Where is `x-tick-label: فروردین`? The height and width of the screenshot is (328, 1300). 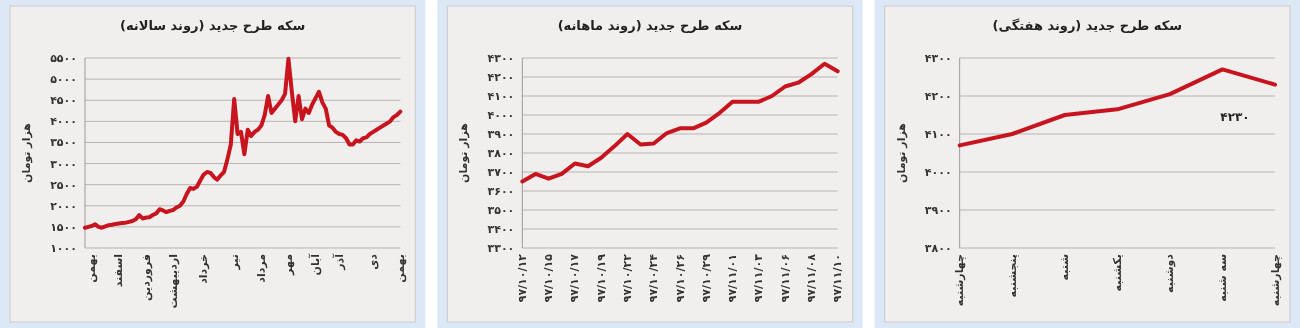 x-tick-label: فروردین is located at coordinates (146, 277).